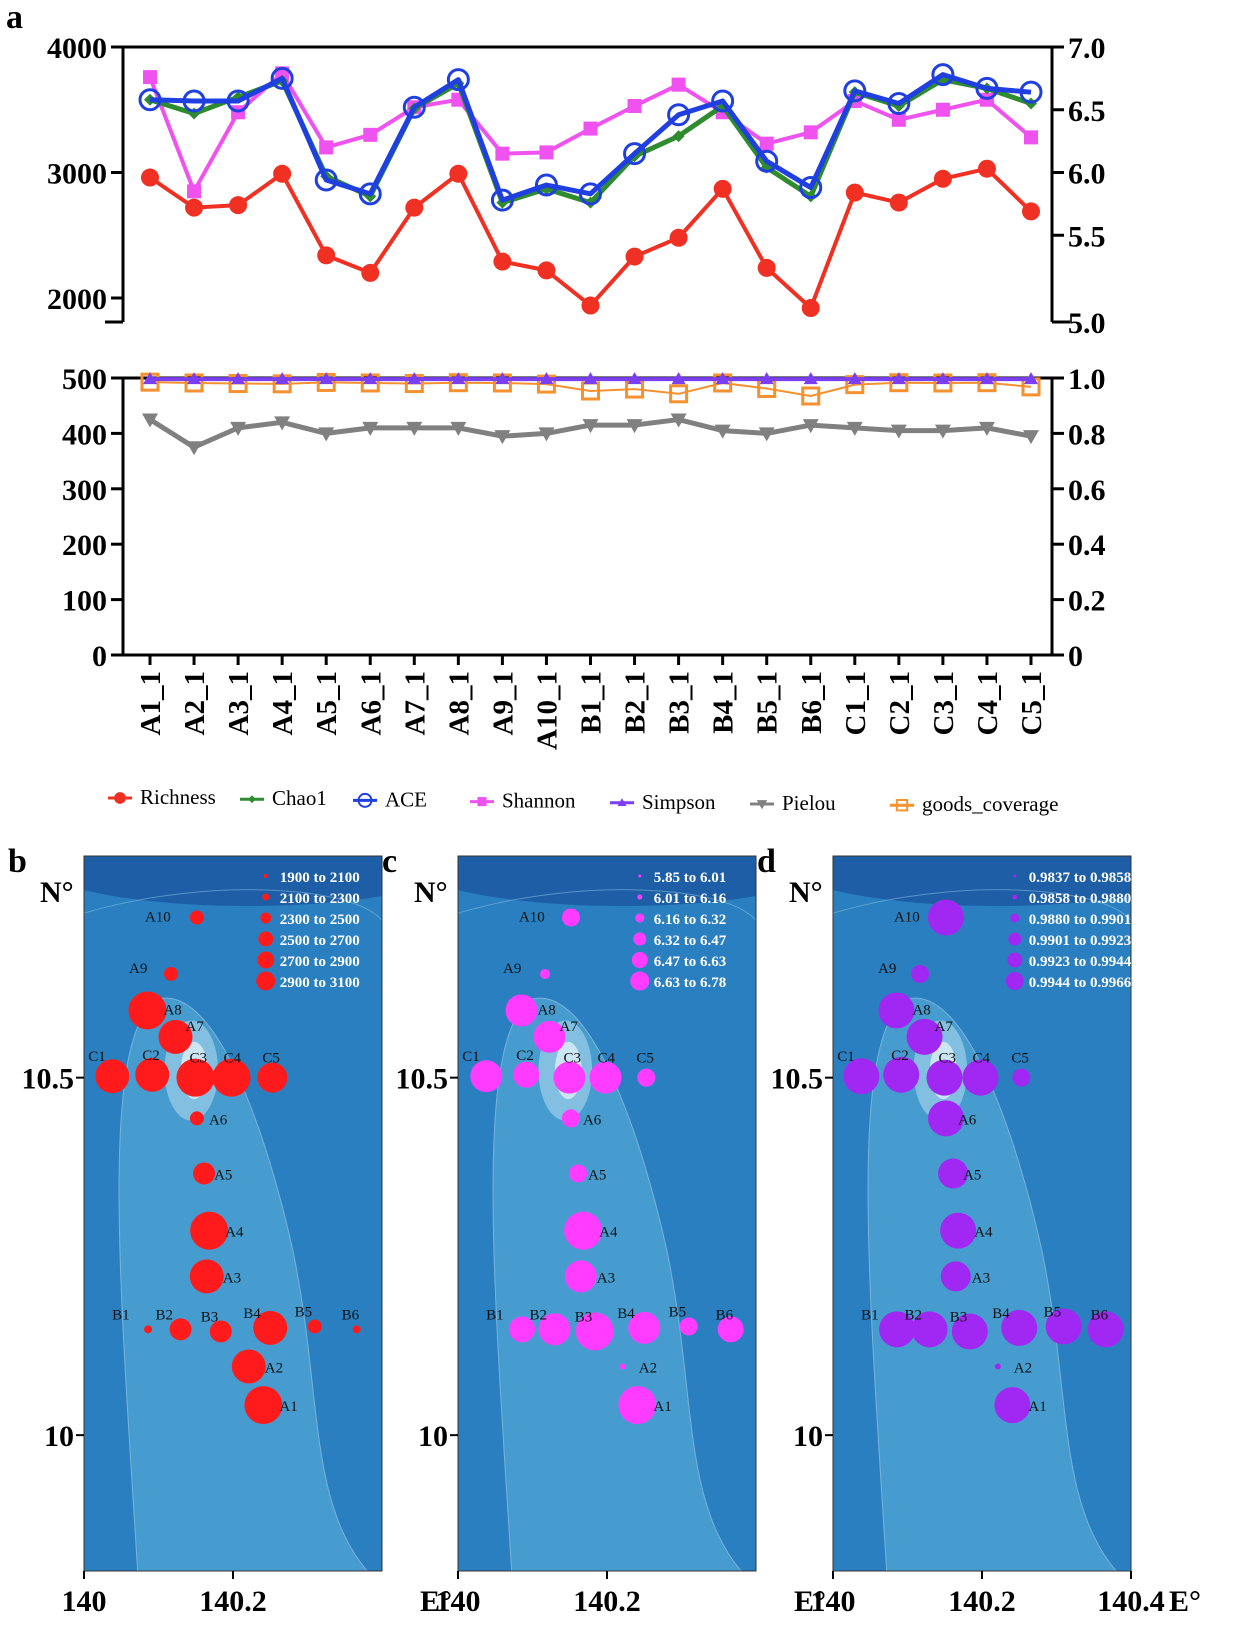 Image resolution: width=1253 pixels, height=1641 pixels. Describe the element at coordinates (320, 920) in the screenshot. I see `size-legend-label: 2300 to 2500` at that location.